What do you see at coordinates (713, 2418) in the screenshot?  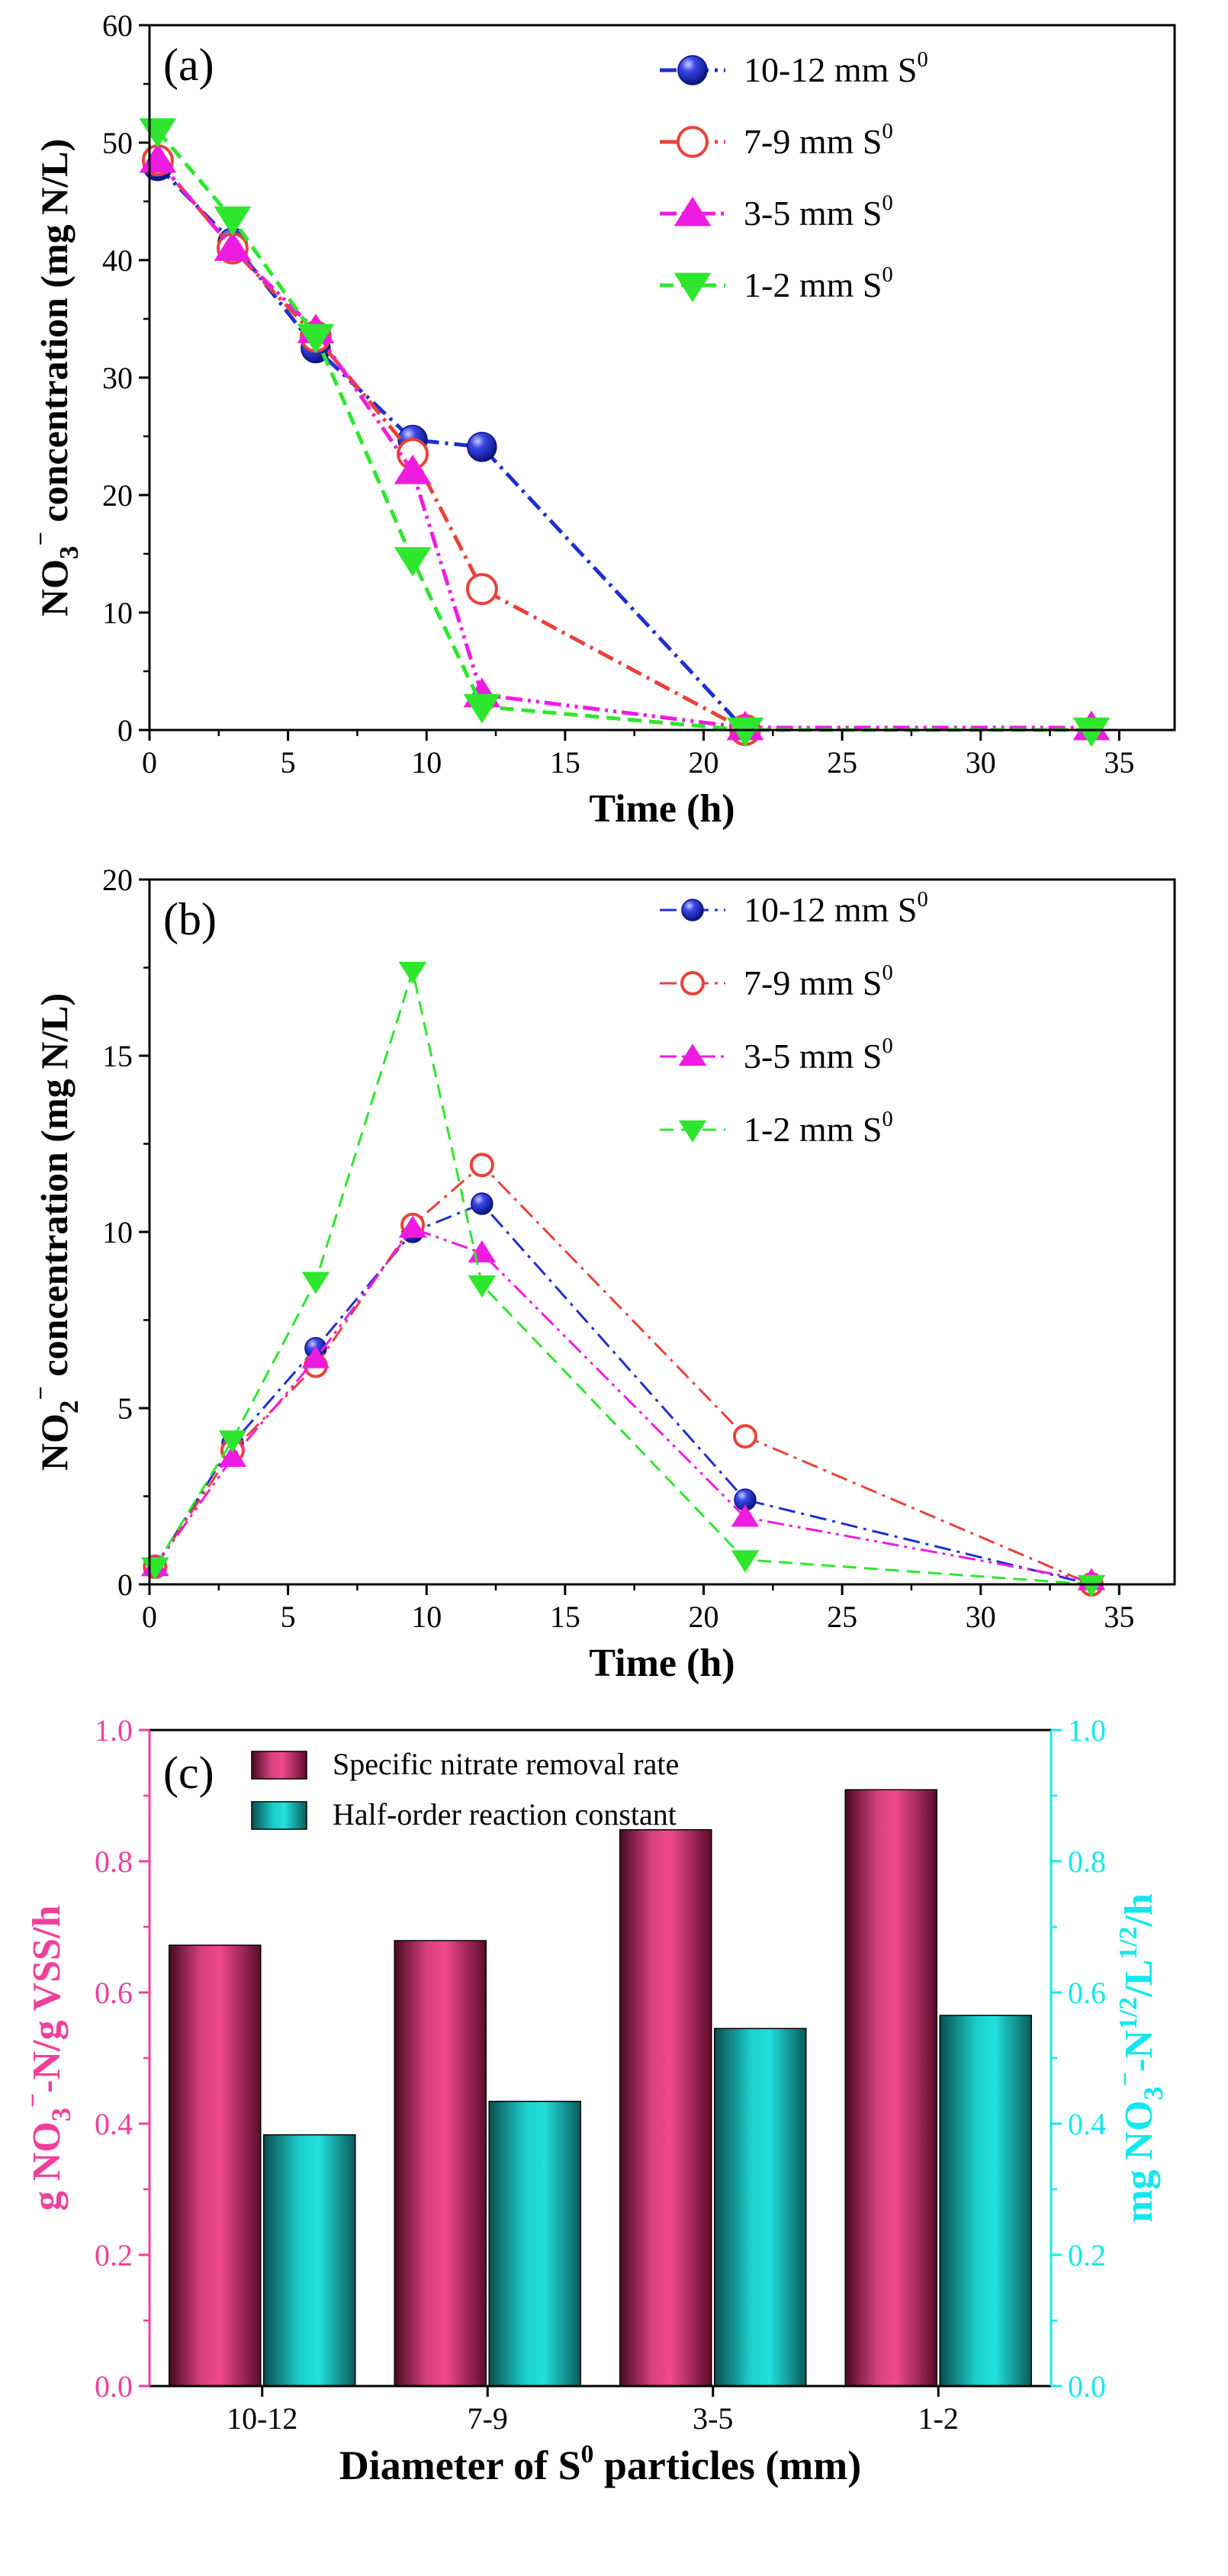 I see `x-tick-label: 3-5` at bounding box center [713, 2418].